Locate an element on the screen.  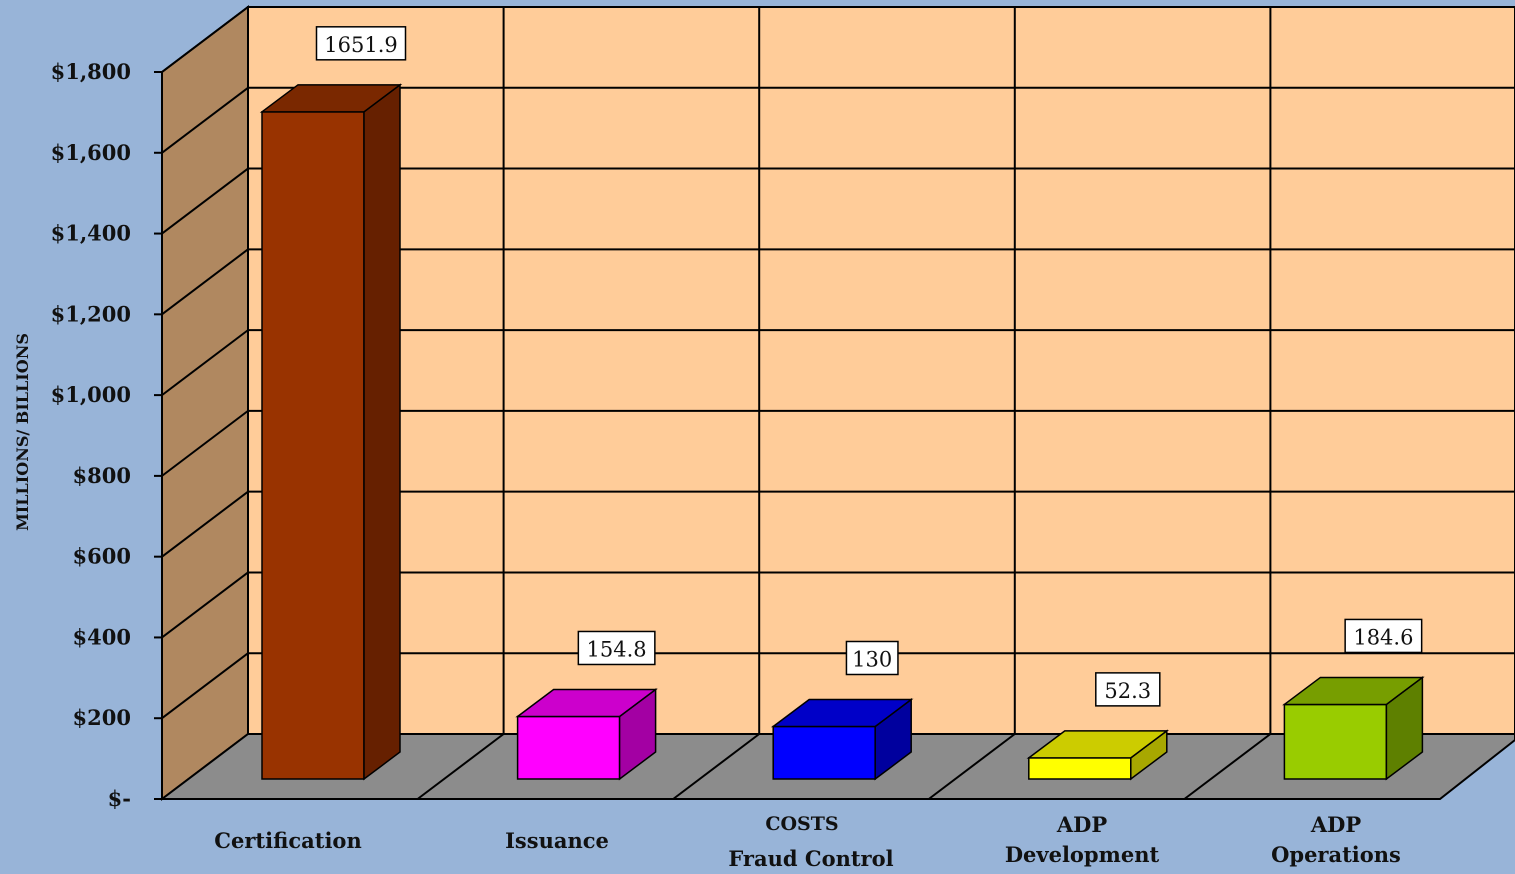
value-label-text: 1651.9 is located at coordinates (360, 45).